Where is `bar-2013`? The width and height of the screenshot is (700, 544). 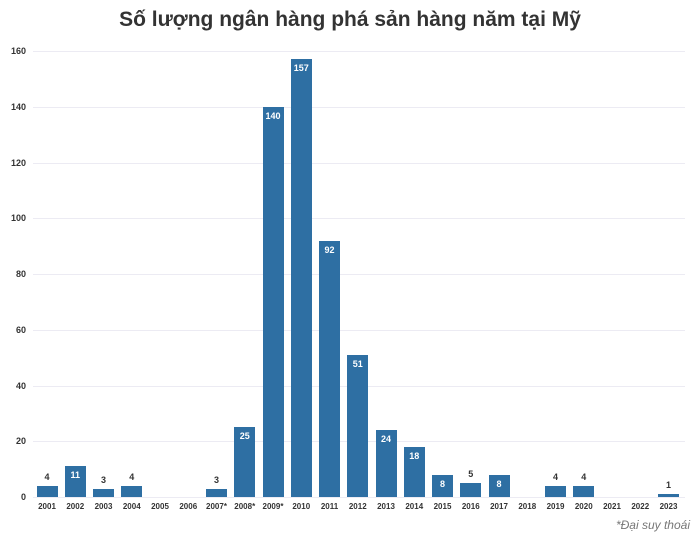 bar-2013 is located at coordinates (386, 463).